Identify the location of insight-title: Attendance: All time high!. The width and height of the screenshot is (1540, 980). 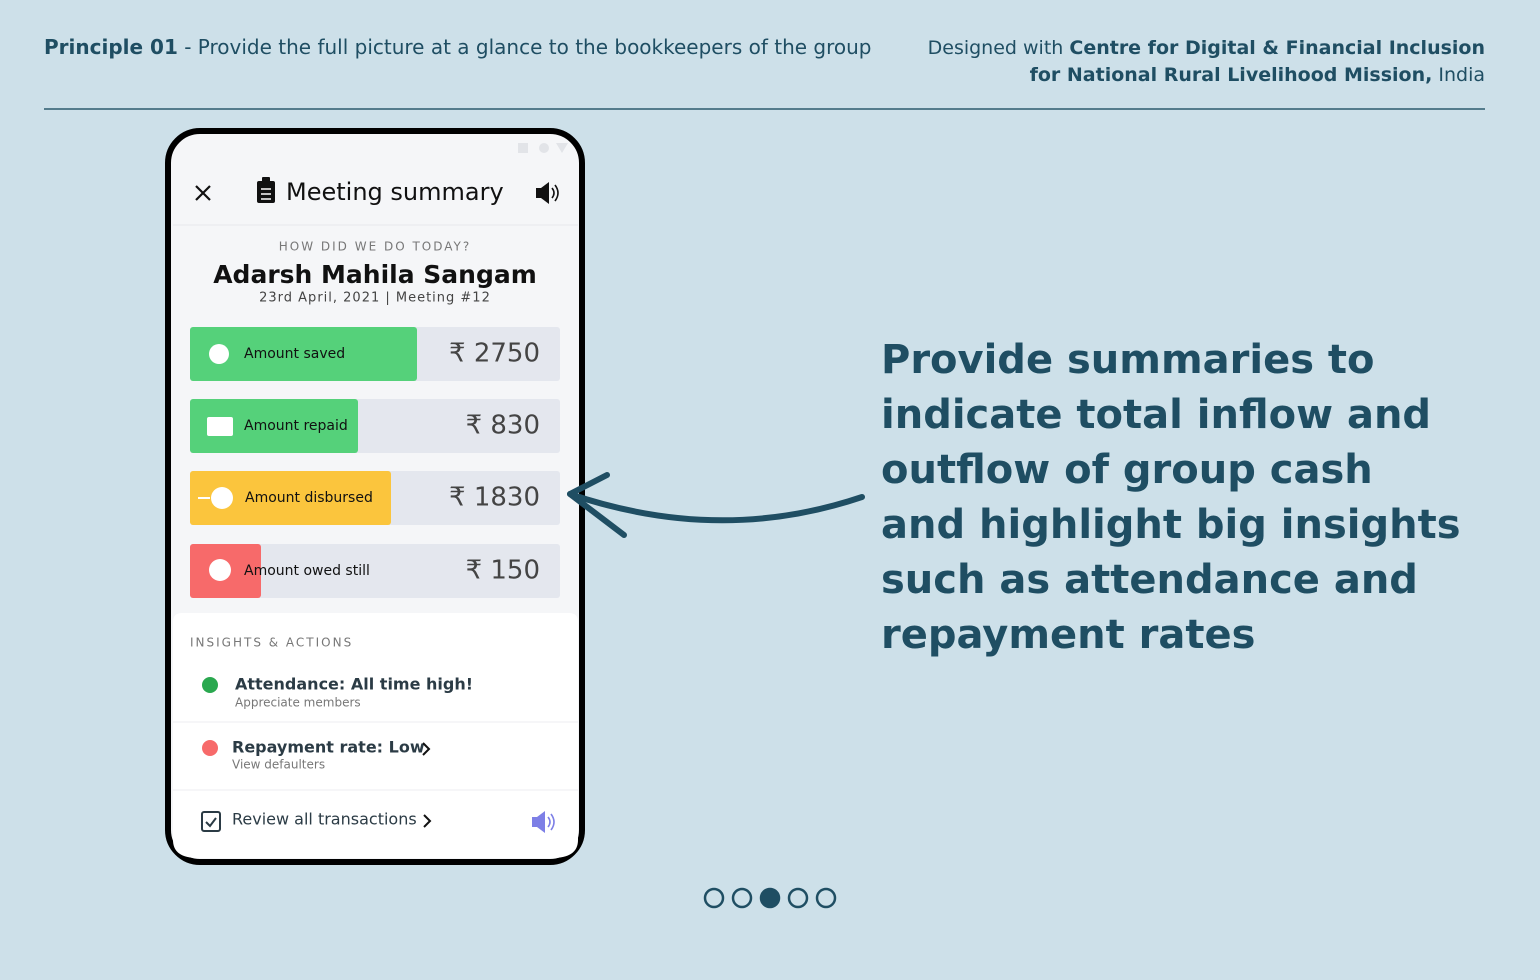
(354, 684).